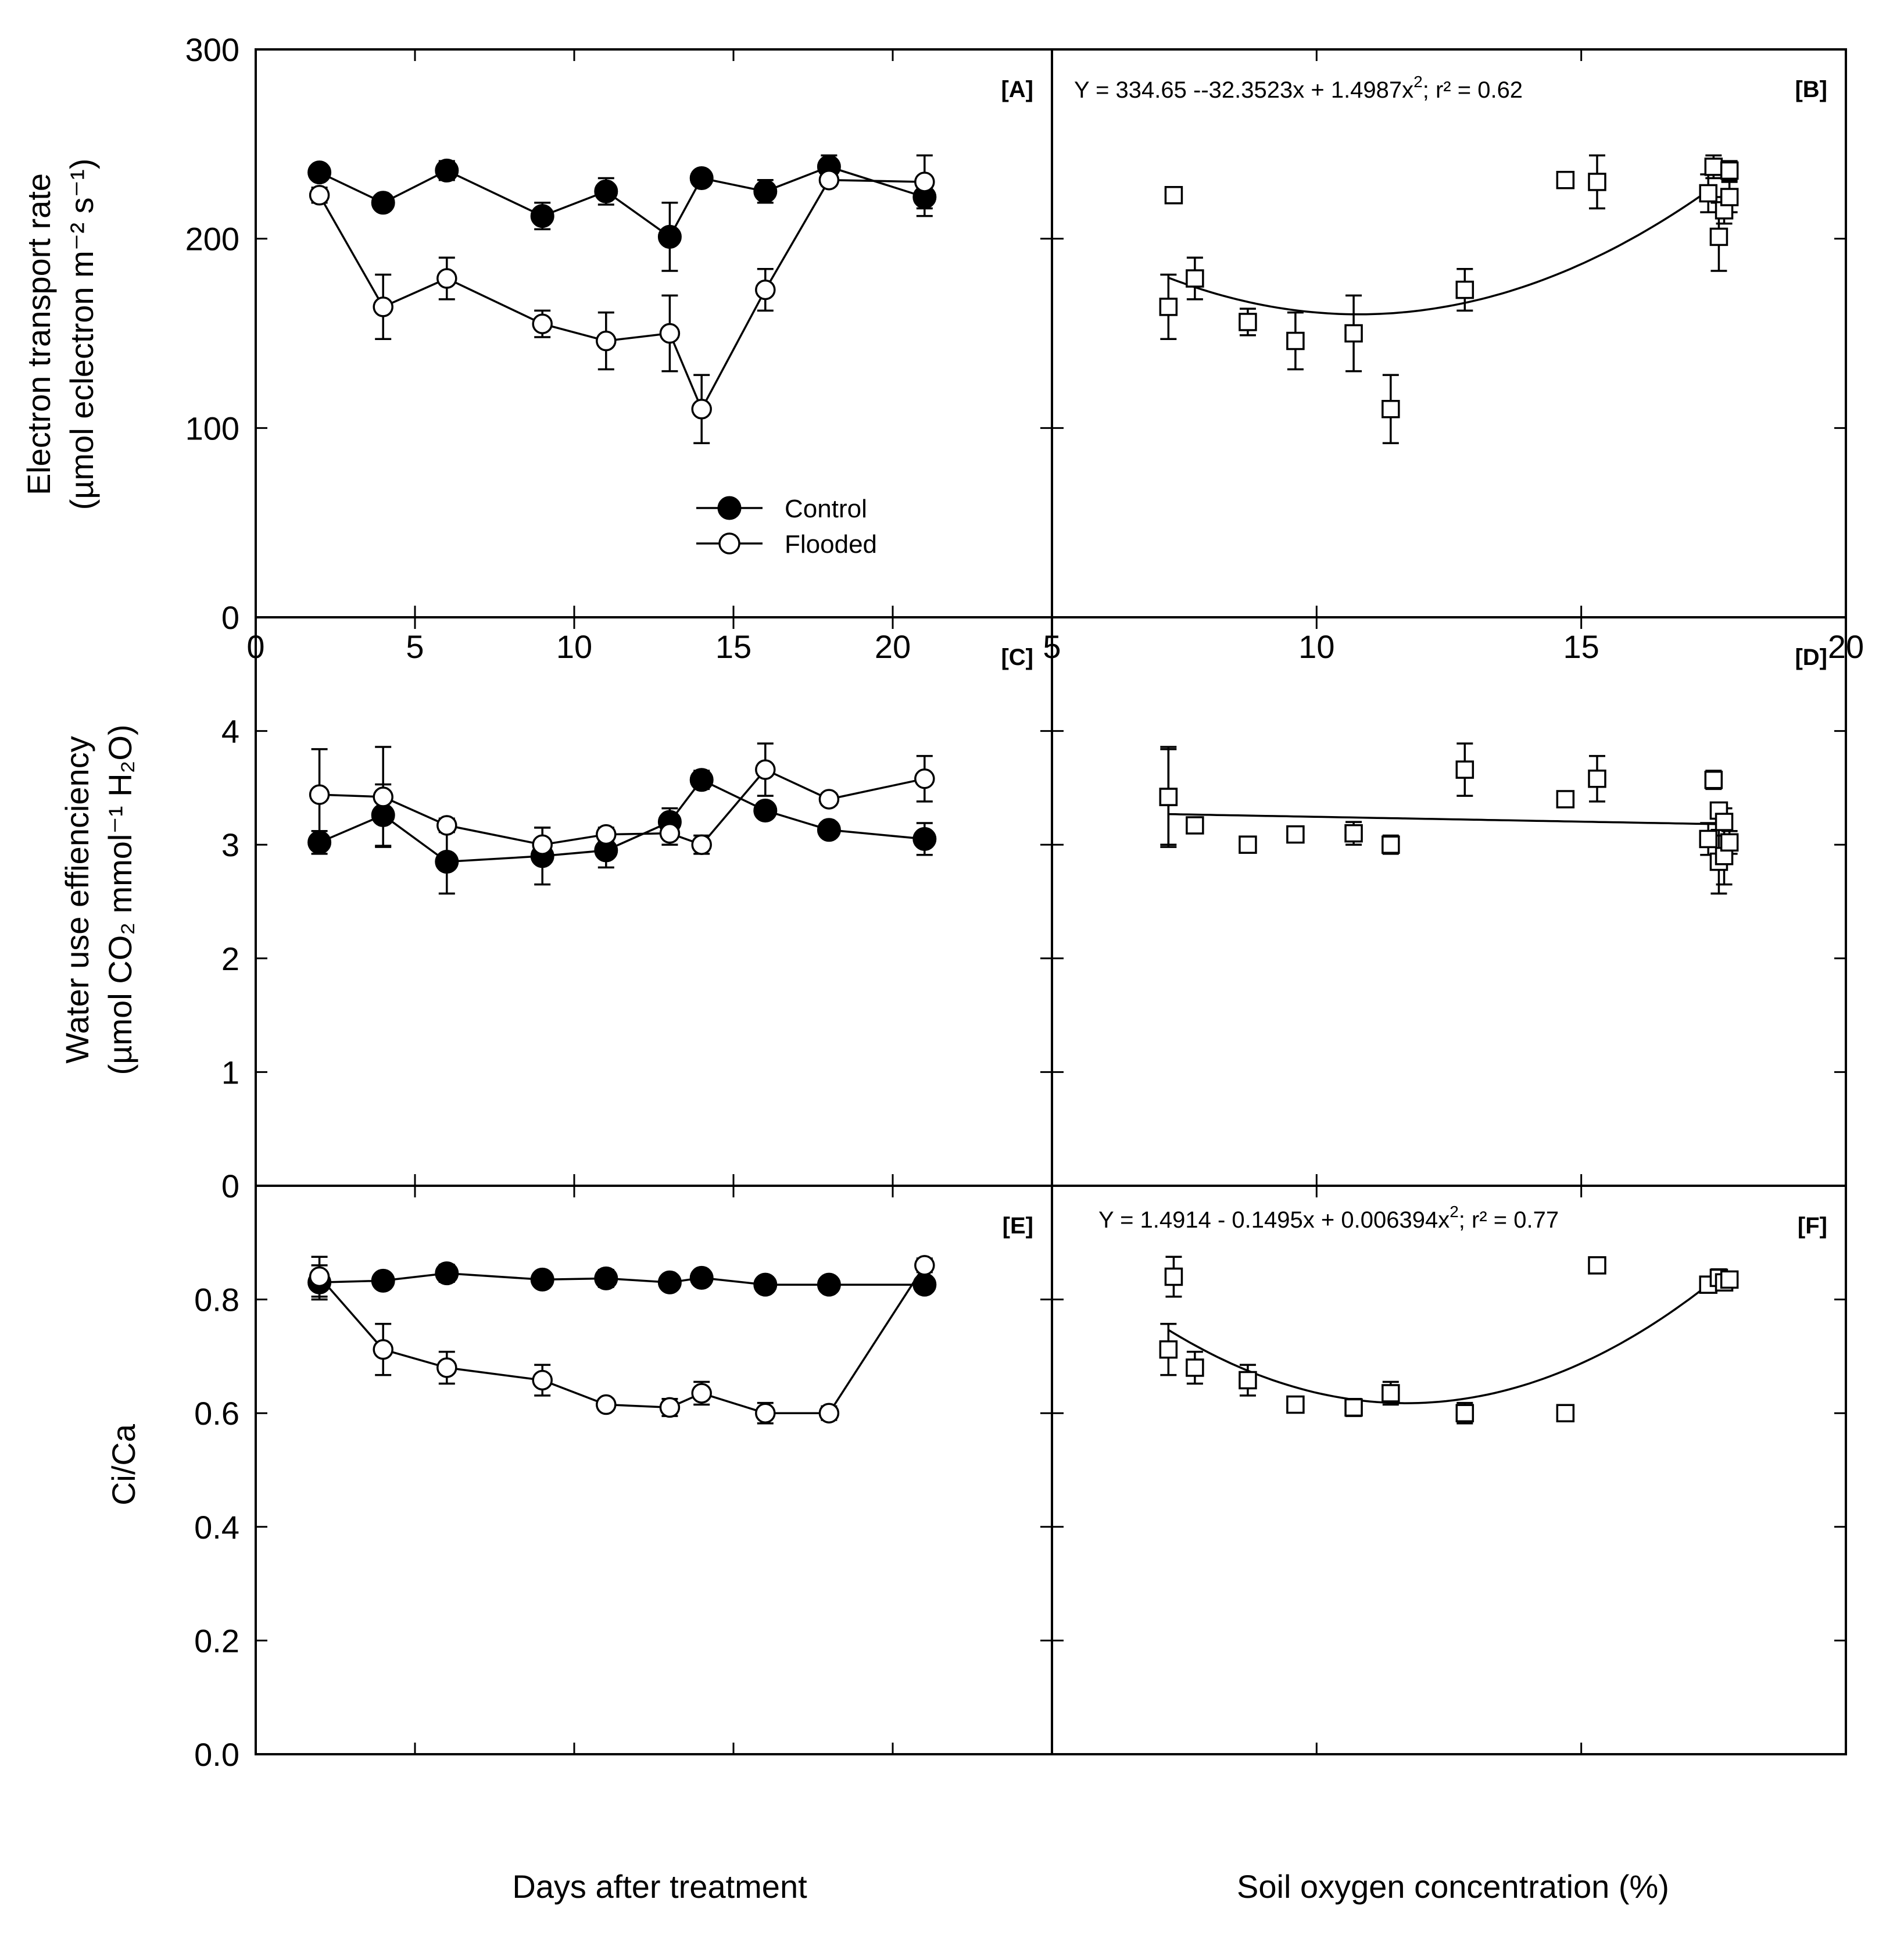 This screenshot has height=1935, width=1904. What do you see at coordinates (230, 731) in the screenshot?
I see `y-tick-label: 4` at bounding box center [230, 731].